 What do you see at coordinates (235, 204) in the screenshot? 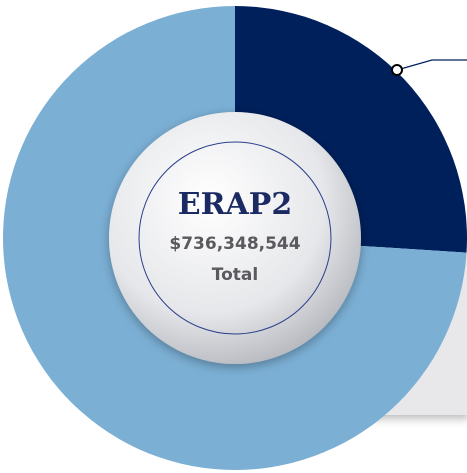
I see `center-title: ERAP2` at bounding box center [235, 204].